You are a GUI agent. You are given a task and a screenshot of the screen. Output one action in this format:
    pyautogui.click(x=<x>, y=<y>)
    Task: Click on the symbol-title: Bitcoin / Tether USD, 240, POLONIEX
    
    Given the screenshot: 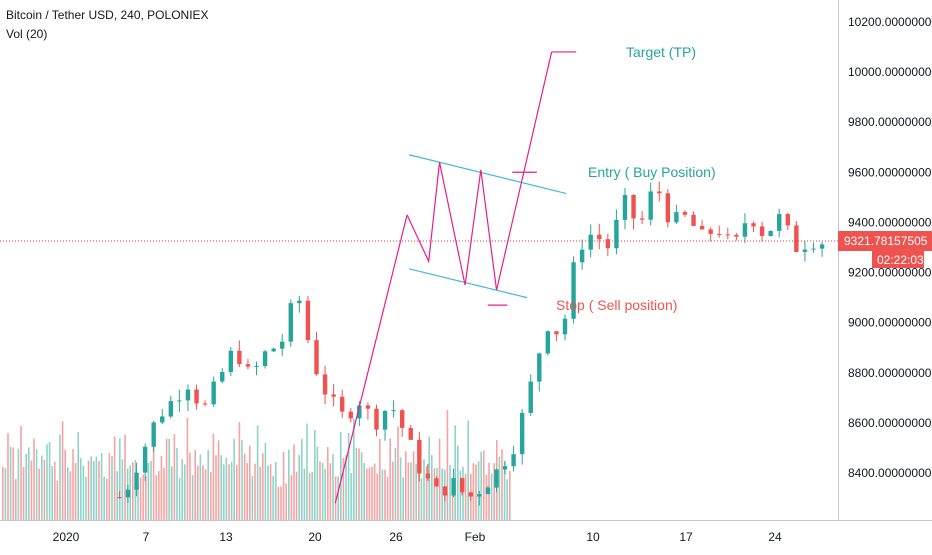 What is the action you would take?
    pyautogui.click(x=107, y=15)
    